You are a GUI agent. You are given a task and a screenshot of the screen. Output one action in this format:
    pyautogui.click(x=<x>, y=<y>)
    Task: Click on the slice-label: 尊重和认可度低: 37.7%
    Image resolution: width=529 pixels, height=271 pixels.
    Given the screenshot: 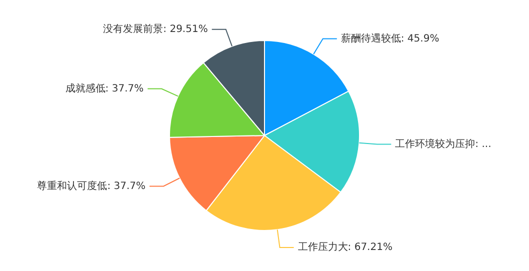 What is the action you would take?
    pyautogui.click(x=91, y=186)
    